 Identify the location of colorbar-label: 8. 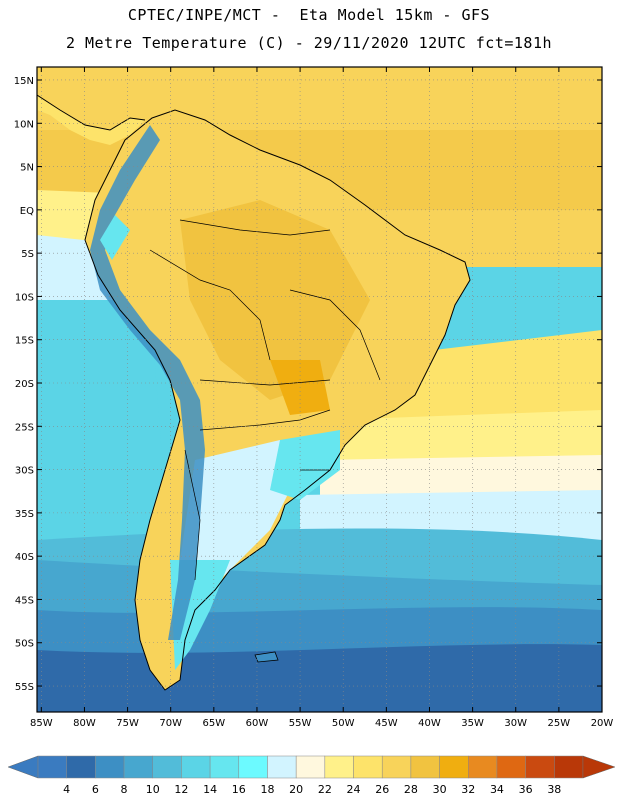
(124, 789).